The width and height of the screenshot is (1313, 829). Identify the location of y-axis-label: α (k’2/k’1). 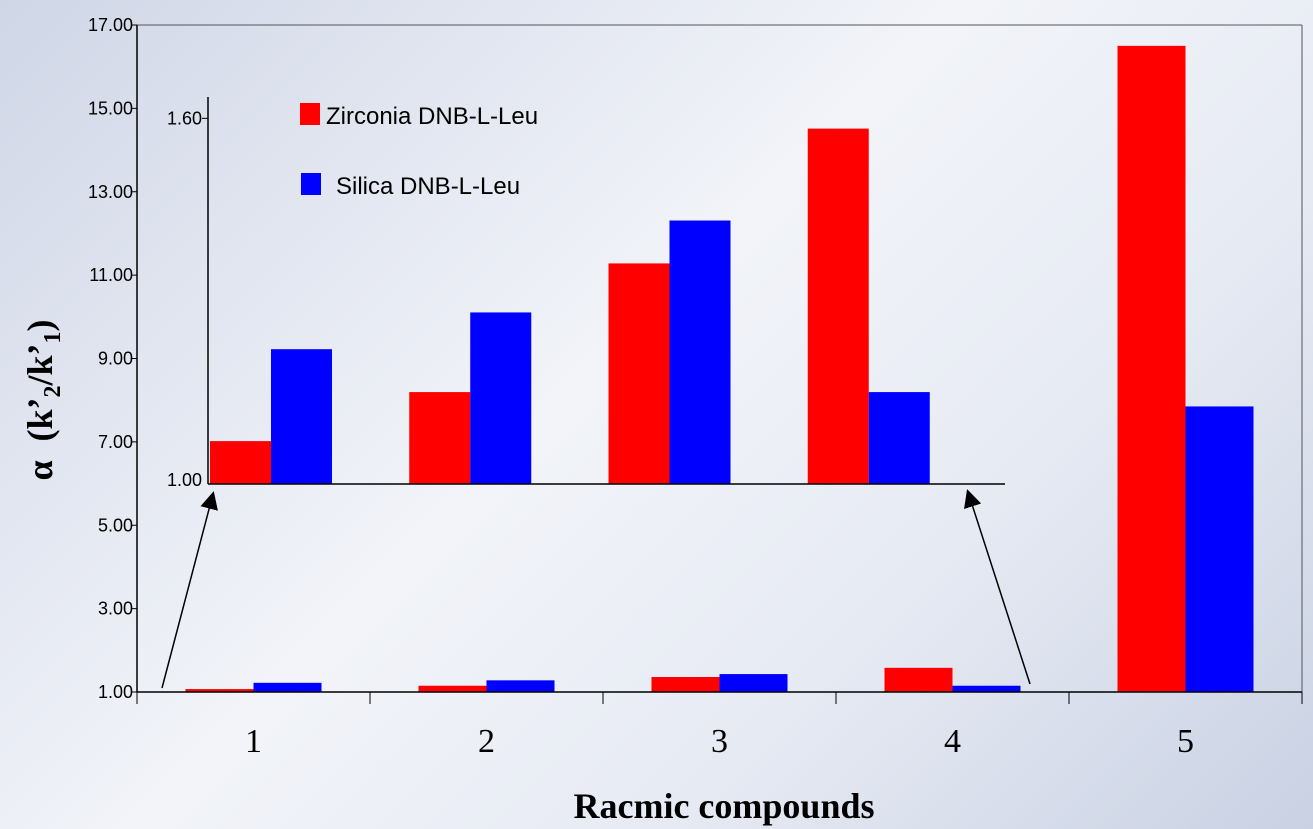
(43, 399).